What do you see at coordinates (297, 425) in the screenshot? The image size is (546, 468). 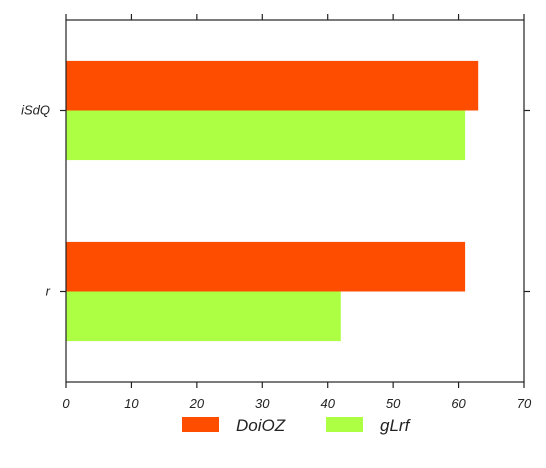 I see `legend: DoiOZ gLrf` at bounding box center [297, 425].